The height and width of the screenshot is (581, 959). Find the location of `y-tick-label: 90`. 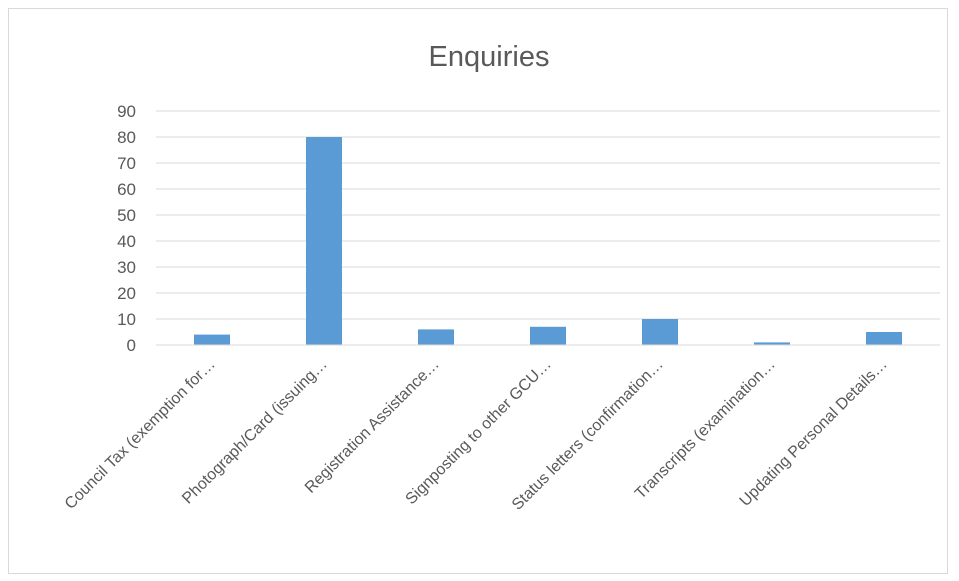

y-tick-label: 90 is located at coordinates (126, 111).